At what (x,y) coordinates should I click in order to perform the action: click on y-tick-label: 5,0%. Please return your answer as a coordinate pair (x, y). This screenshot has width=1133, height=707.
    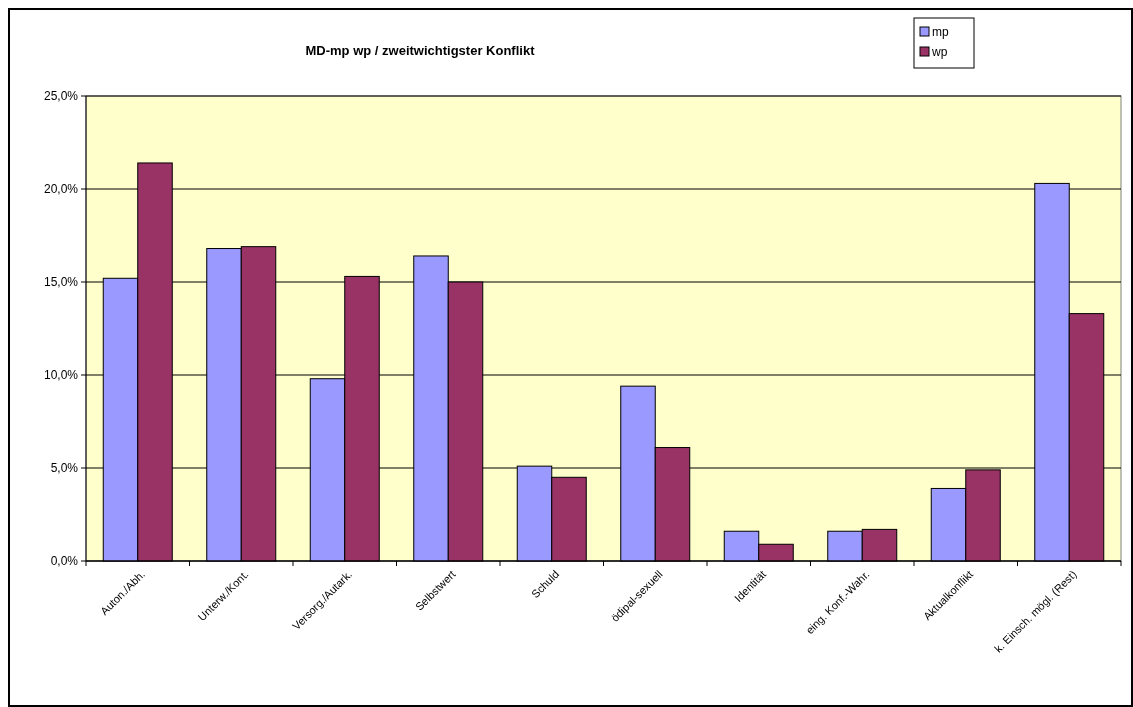
    Looking at the image, I should click on (64, 468).